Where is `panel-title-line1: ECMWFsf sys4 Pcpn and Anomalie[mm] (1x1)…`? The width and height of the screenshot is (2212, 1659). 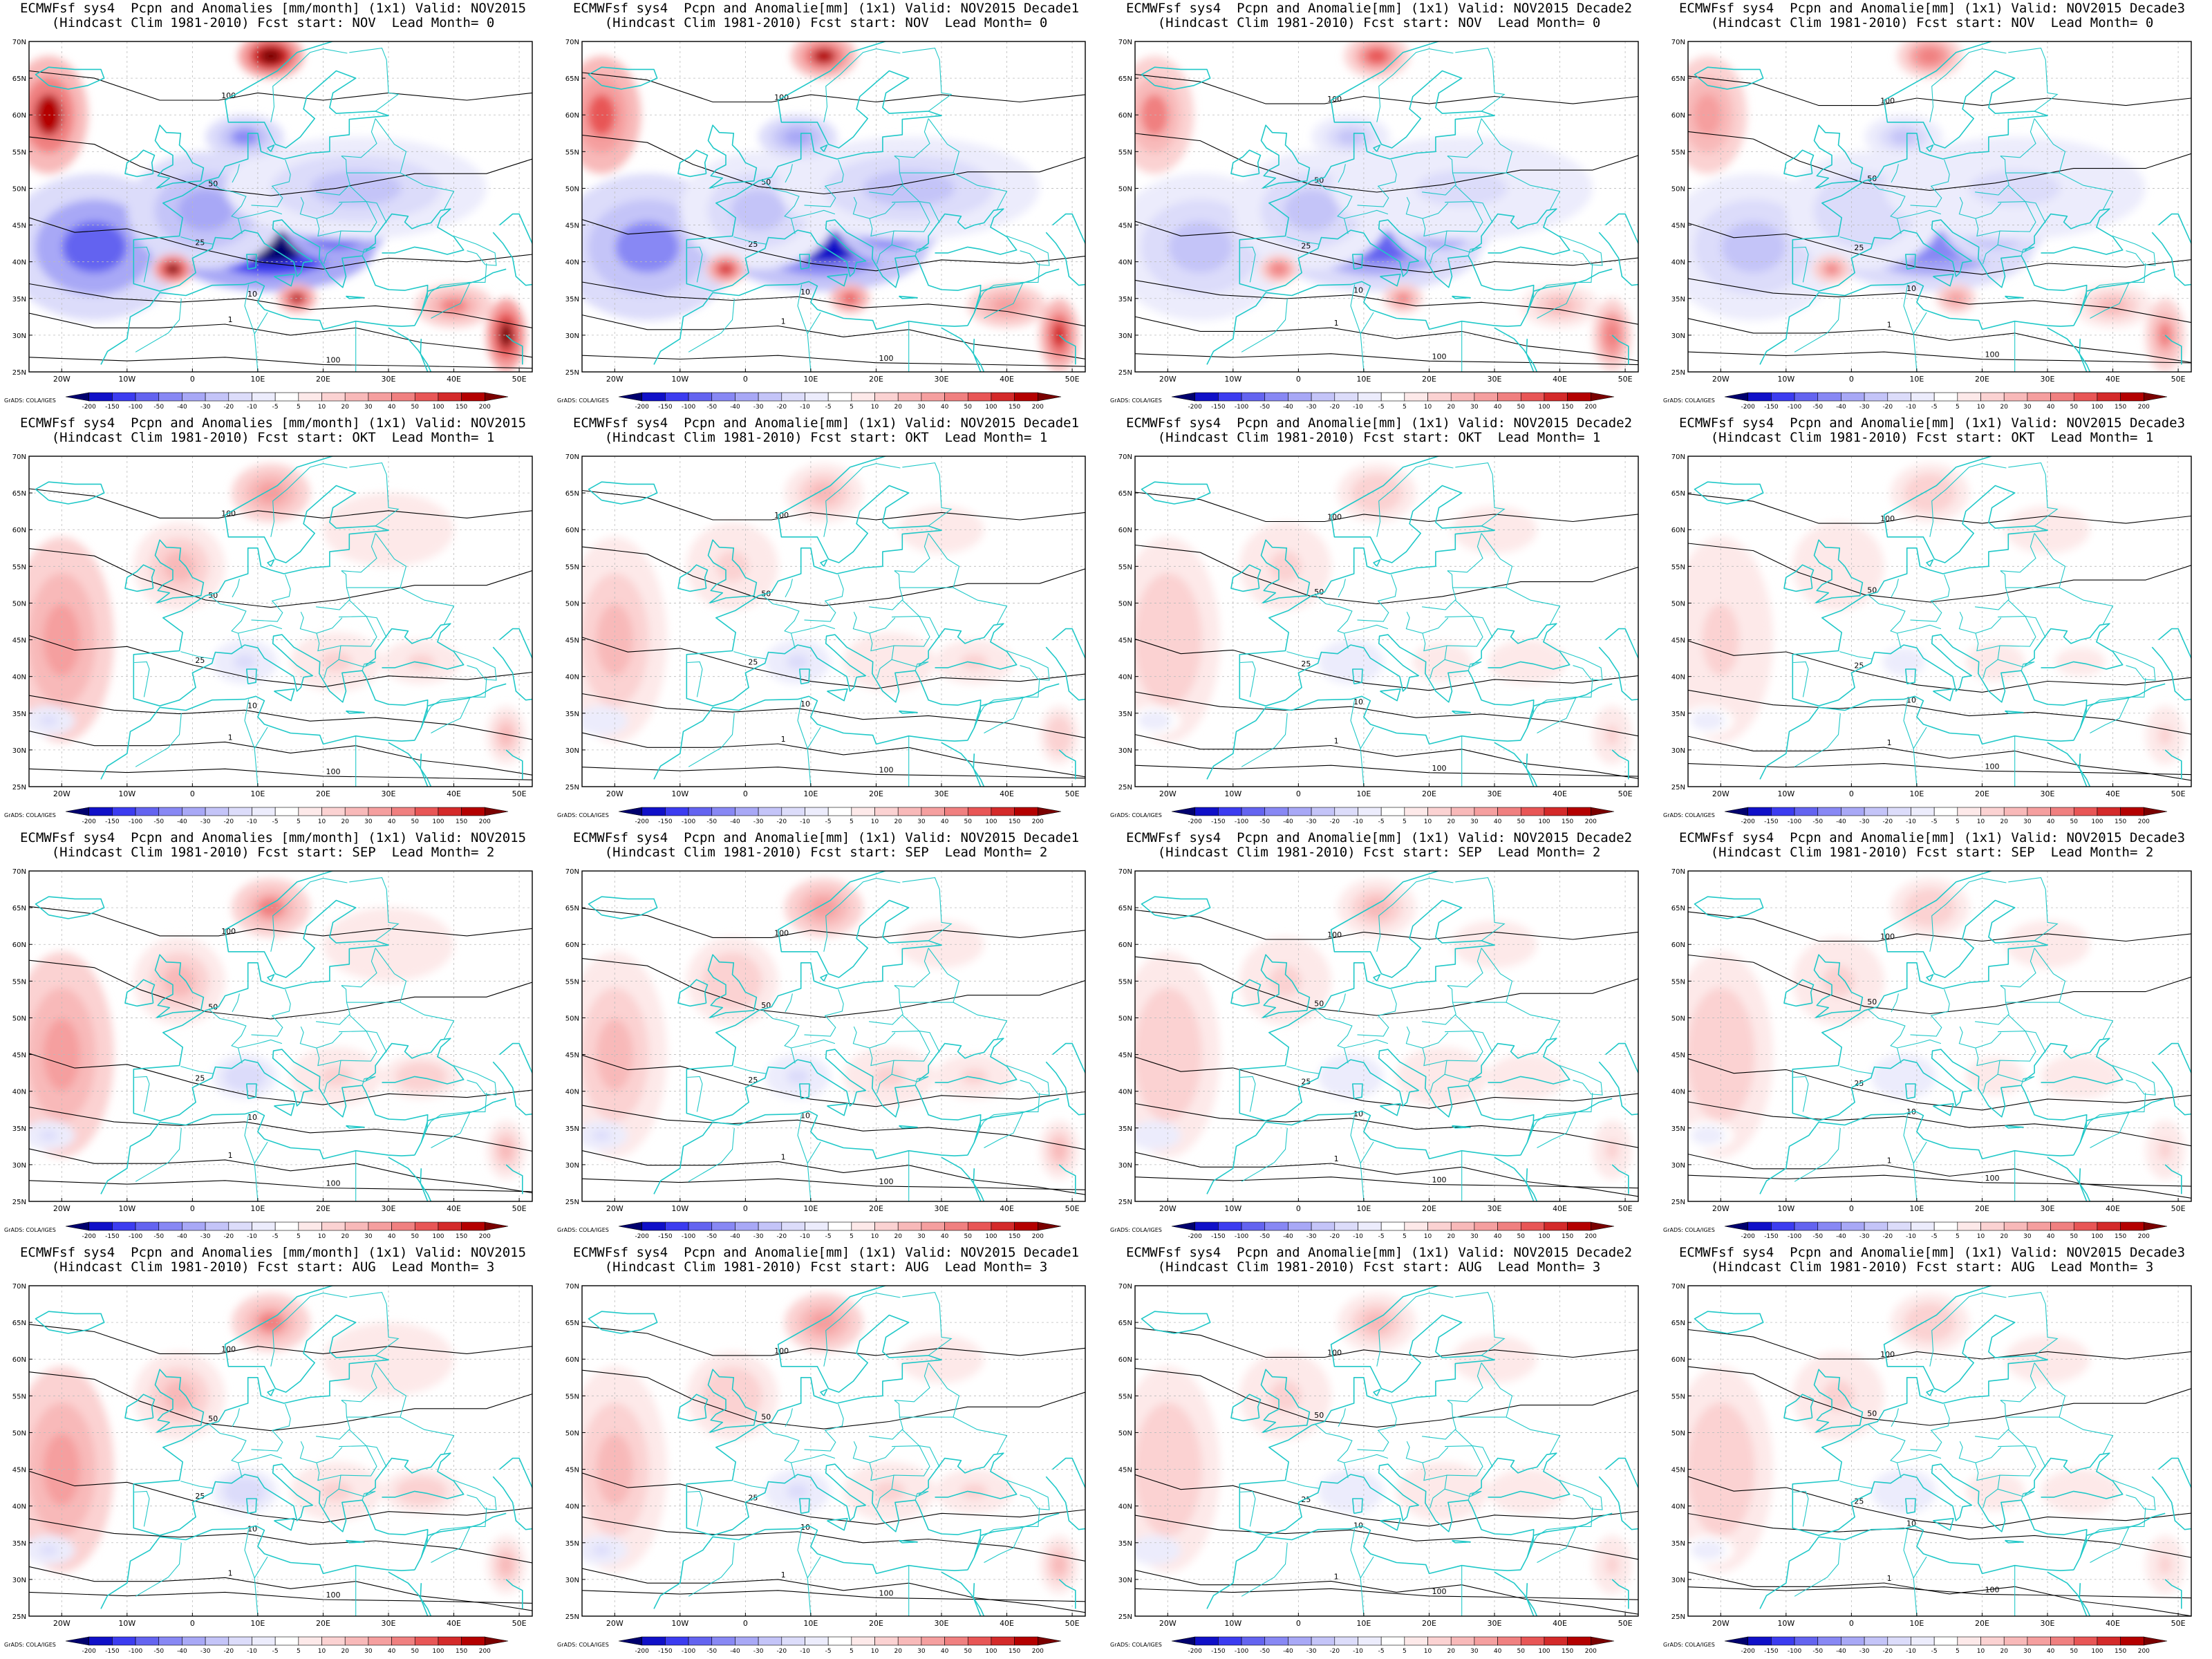
panel-title-line1: ECMWFsf sys4 Pcpn and Anomalie[mm] (1x1)… is located at coordinates (1932, 423).